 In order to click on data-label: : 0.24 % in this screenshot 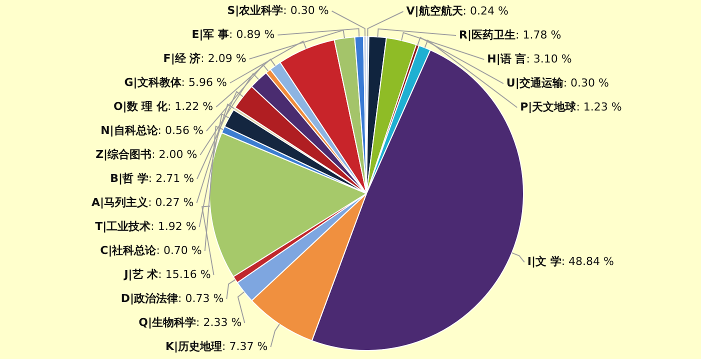, I will do `click(485, 11)`.